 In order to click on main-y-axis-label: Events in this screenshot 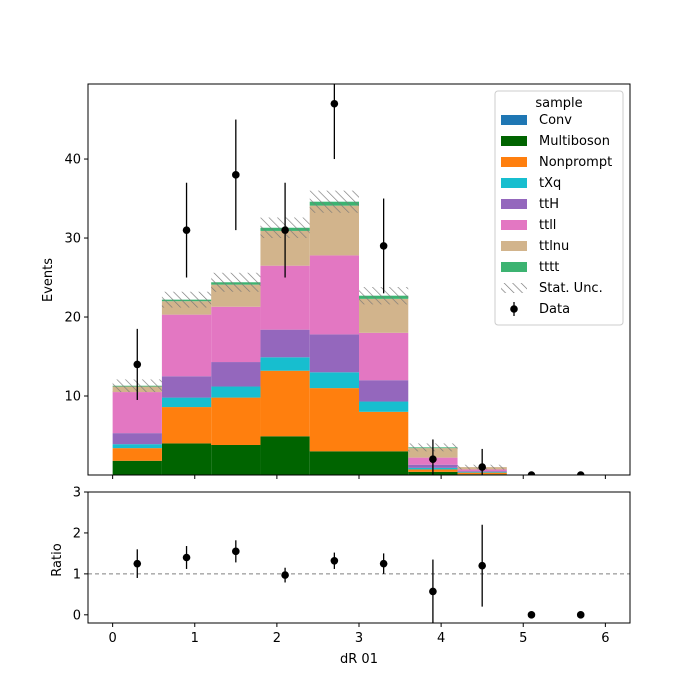, I will do `click(48, 280)`.